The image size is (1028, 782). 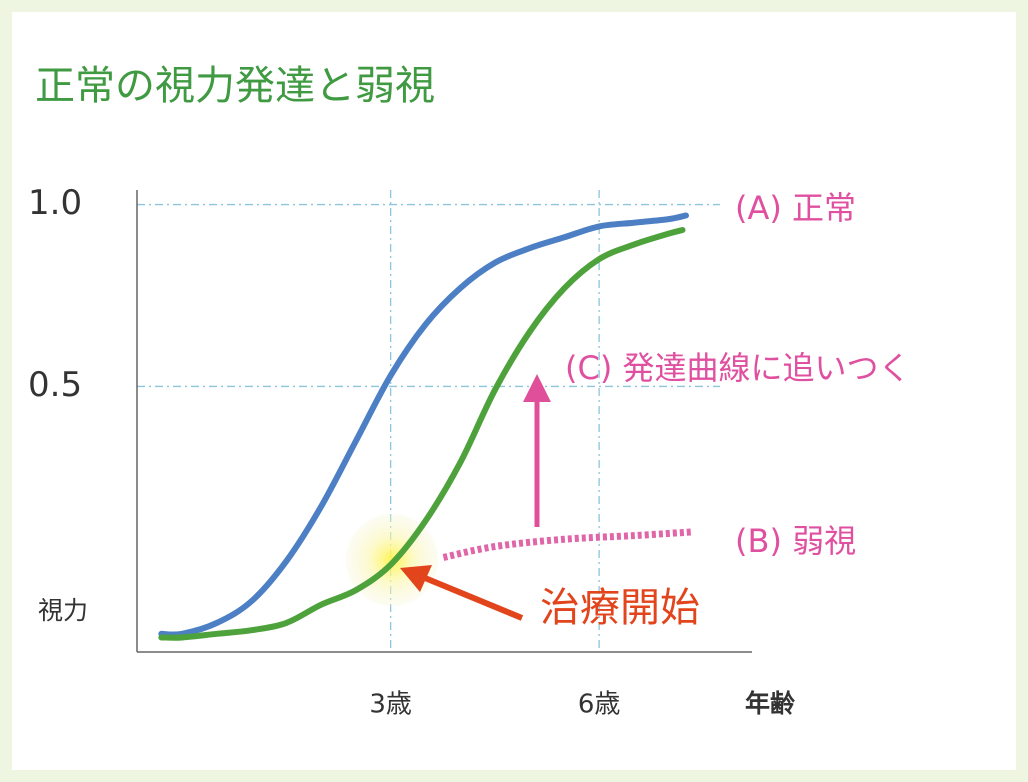 What do you see at coordinates (795, 208) in the screenshot?
I see `series-label: (A) 正常` at bounding box center [795, 208].